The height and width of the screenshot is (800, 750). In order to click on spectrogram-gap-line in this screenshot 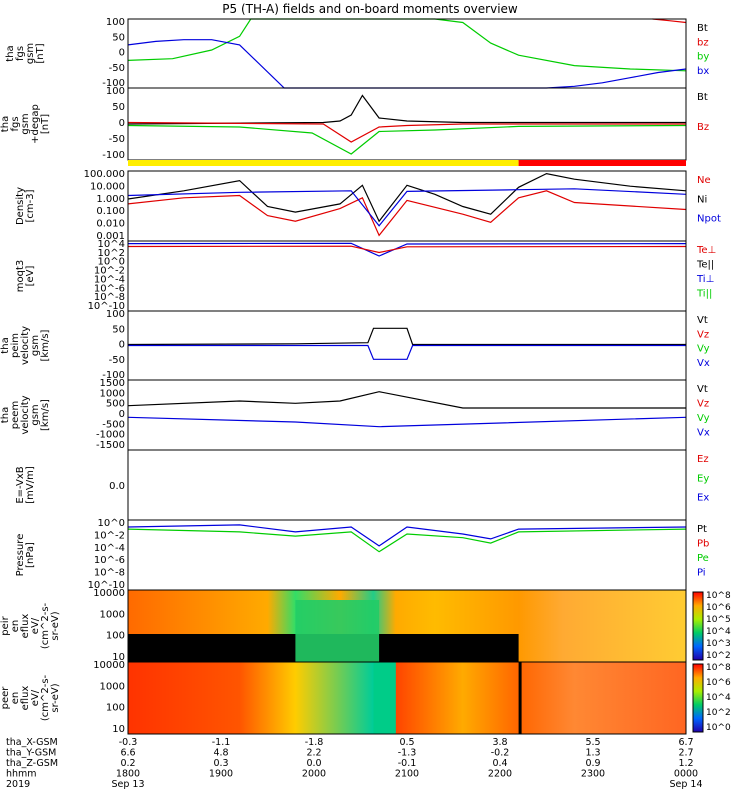, I will do `click(520, 698)`.